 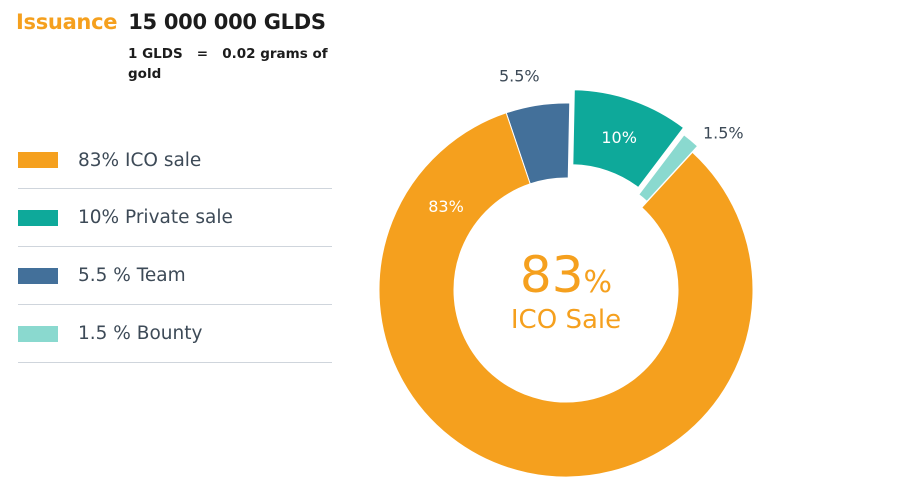 I want to click on legend-item-ico: 83% ICO sale, so click(x=175, y=160).